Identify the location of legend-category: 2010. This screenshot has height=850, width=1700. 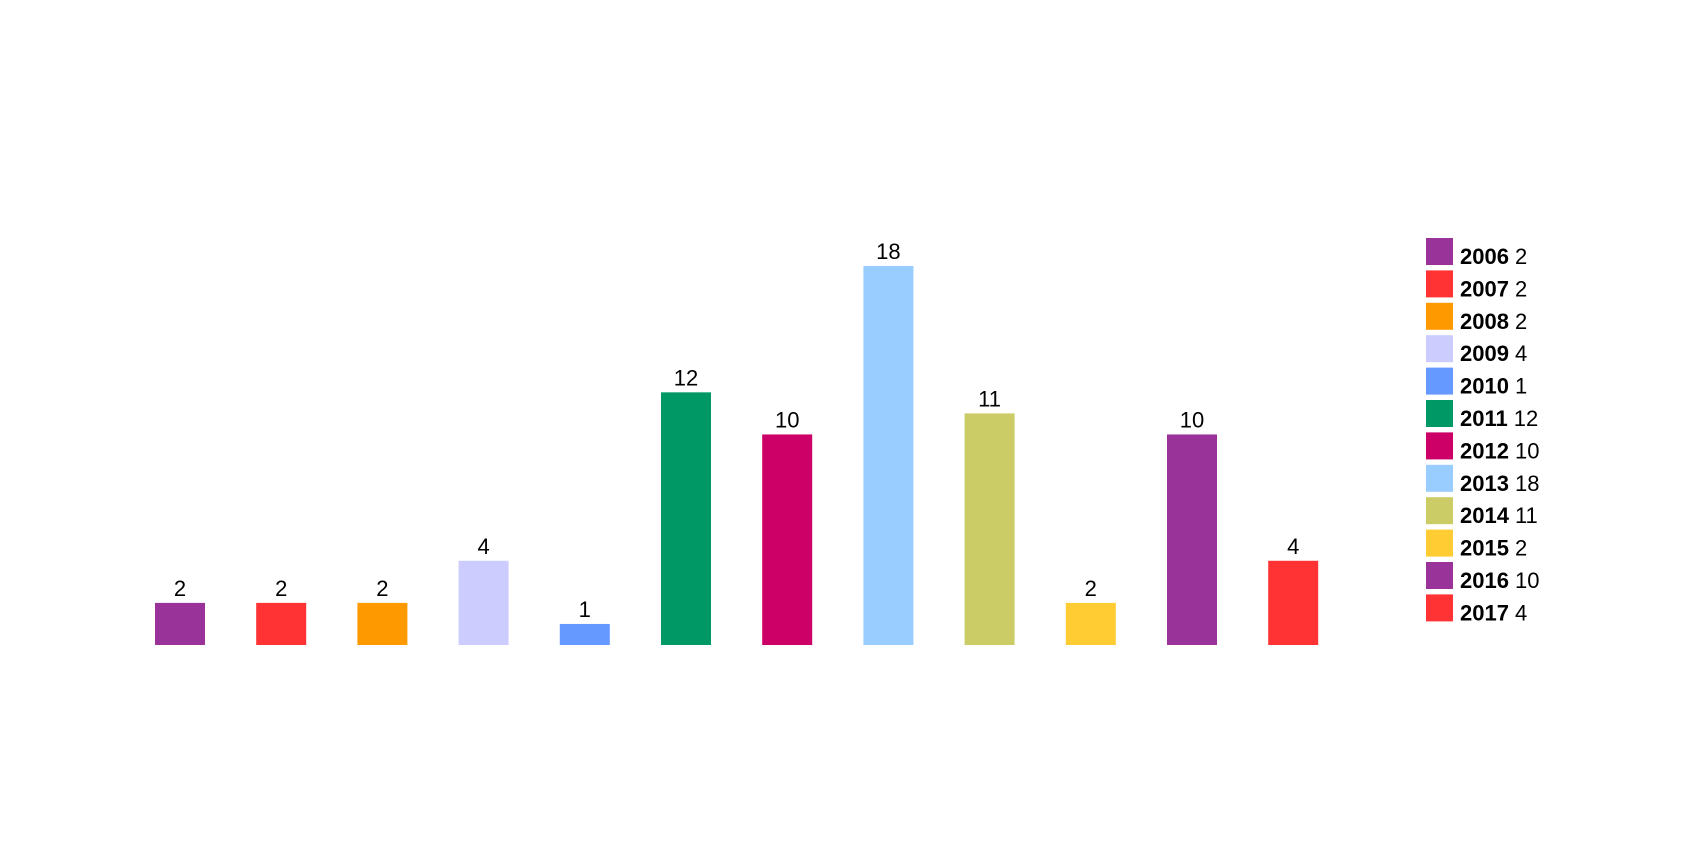
(1484, 386).